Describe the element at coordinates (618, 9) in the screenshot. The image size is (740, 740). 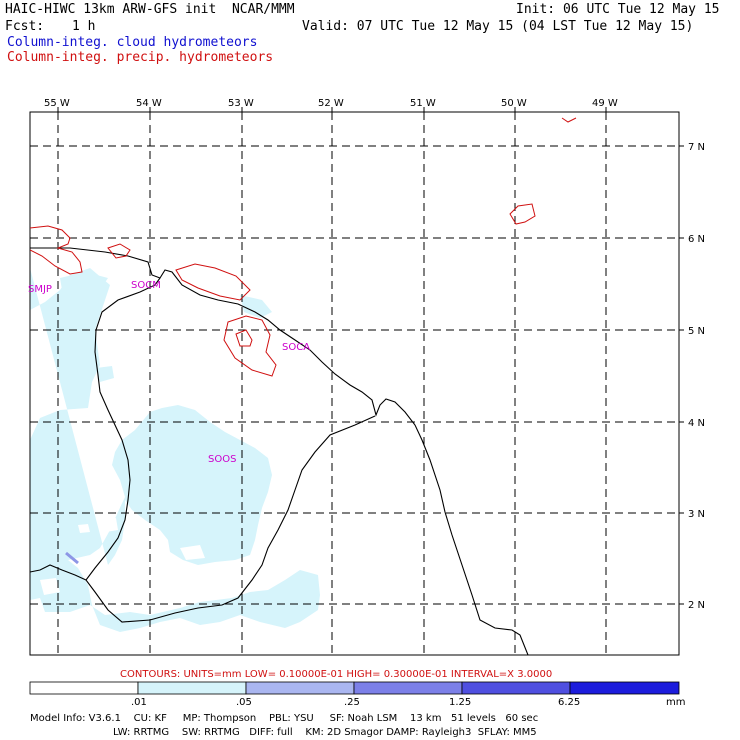
I see `init-time: Init: 06 UTC Tue 12 May 15` at that location.